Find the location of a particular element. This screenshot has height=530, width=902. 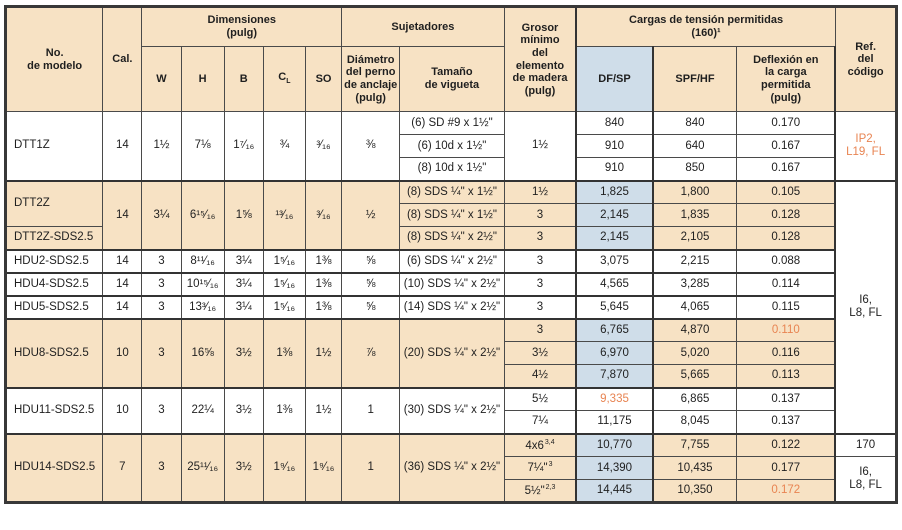

cell-b: 1⁷⁄₁₆ is located at coordinates (243, 146).